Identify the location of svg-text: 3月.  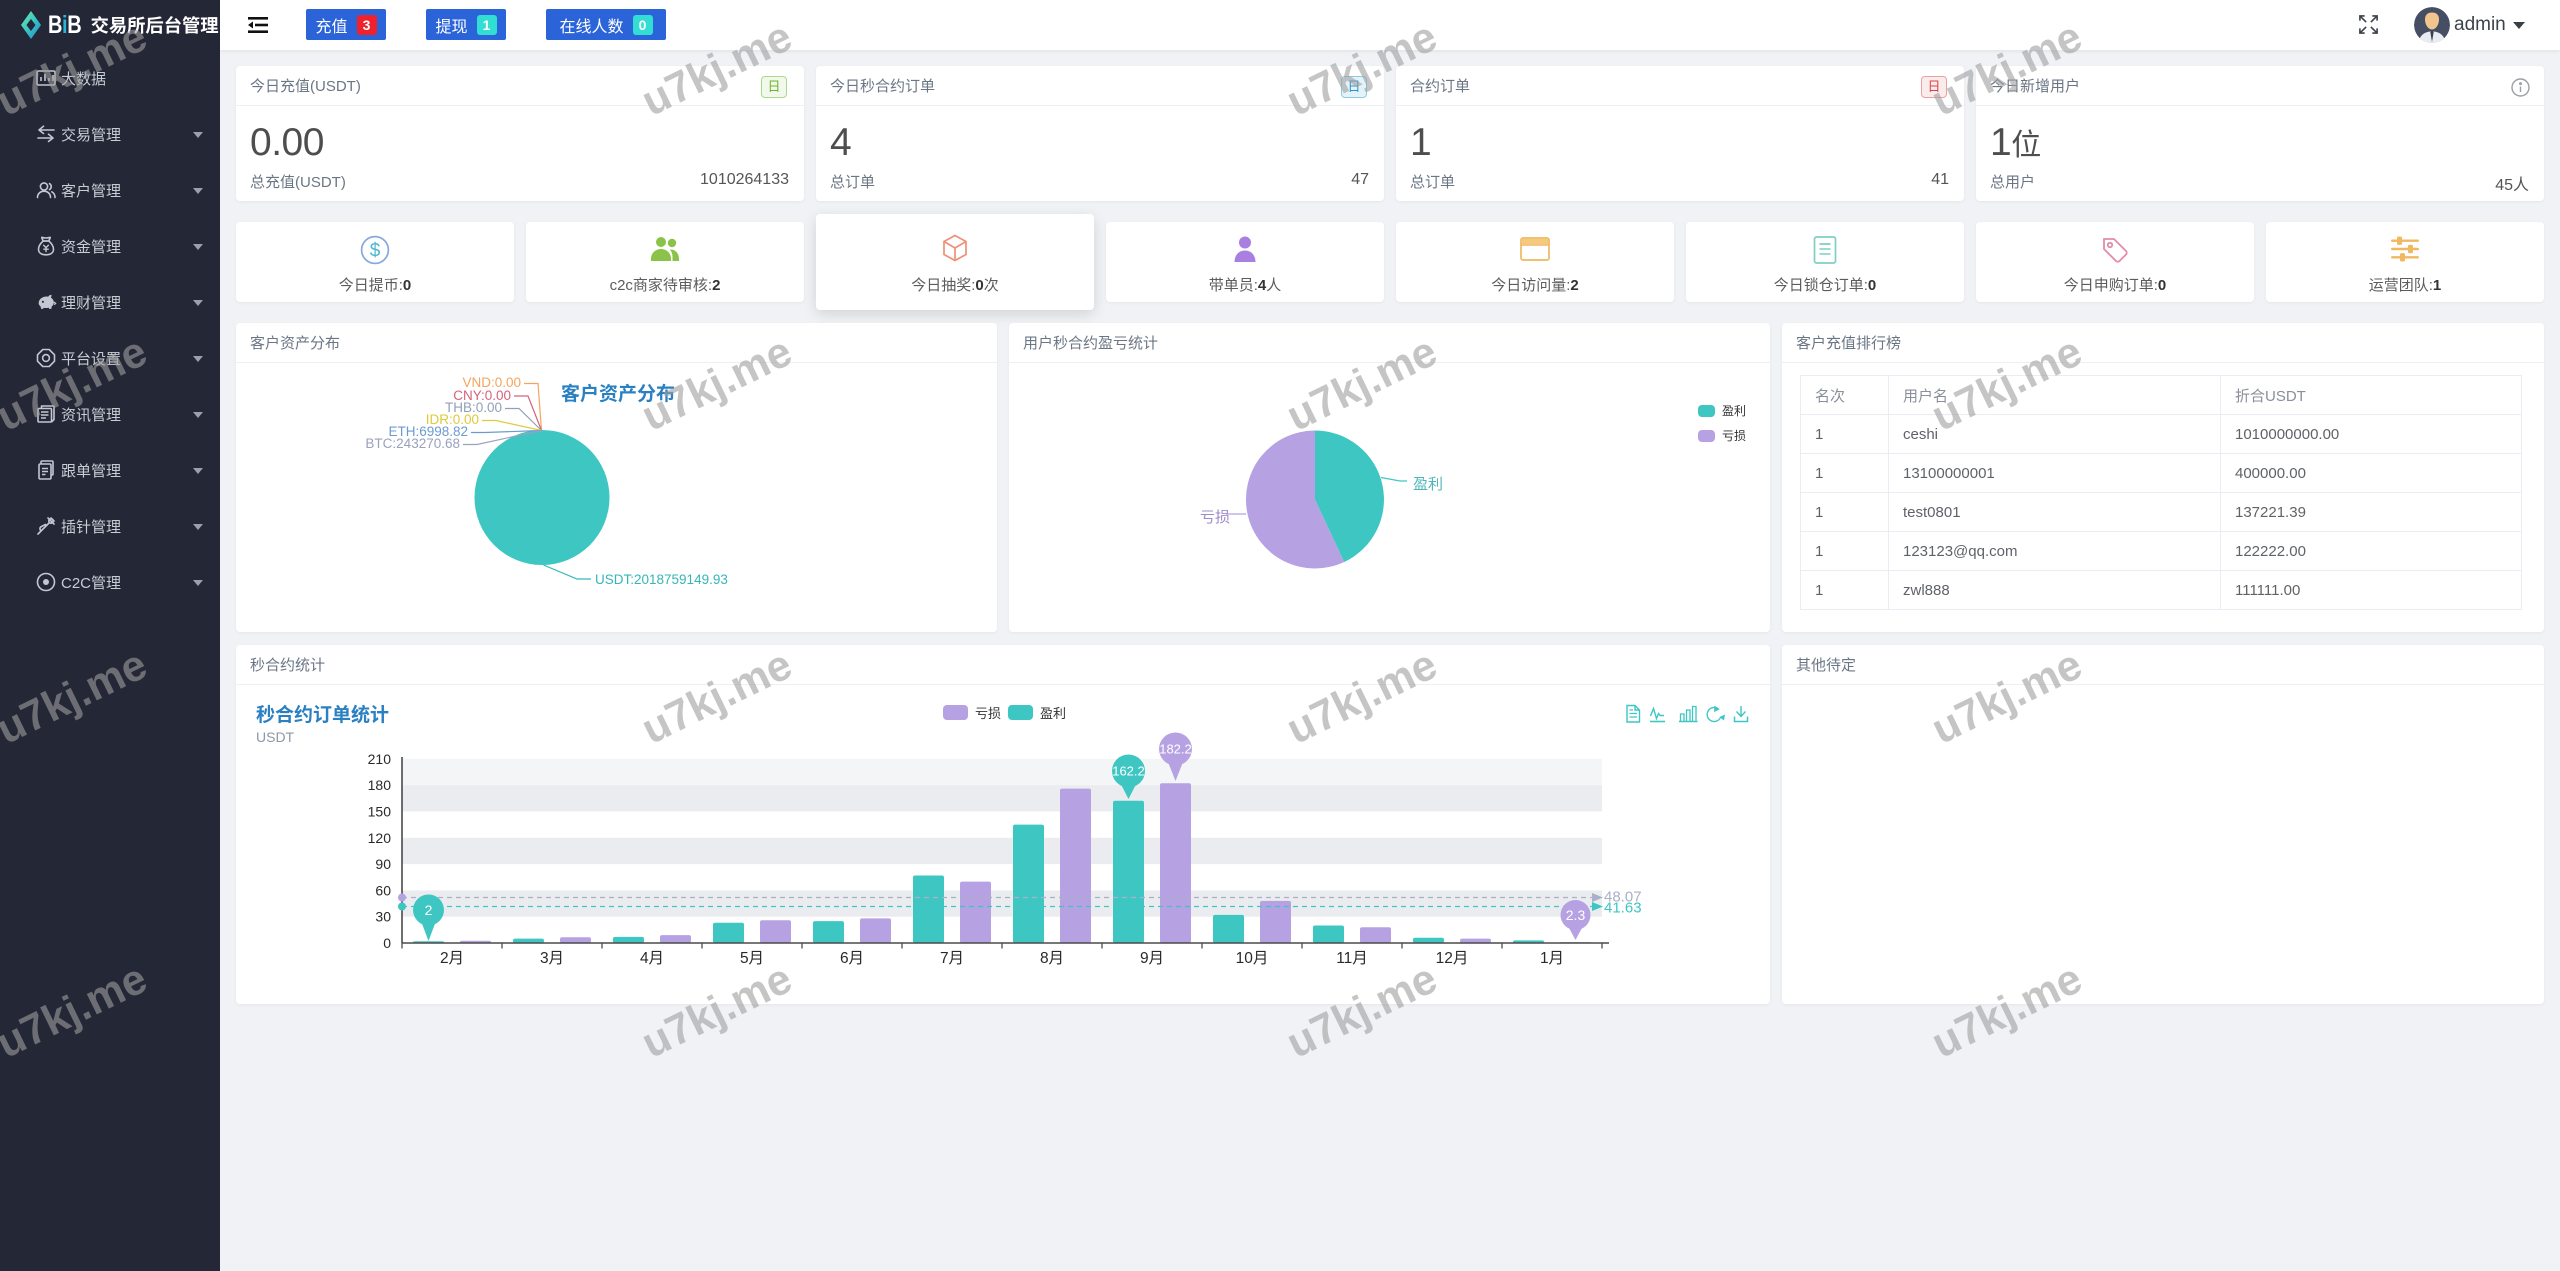
(552, 958).